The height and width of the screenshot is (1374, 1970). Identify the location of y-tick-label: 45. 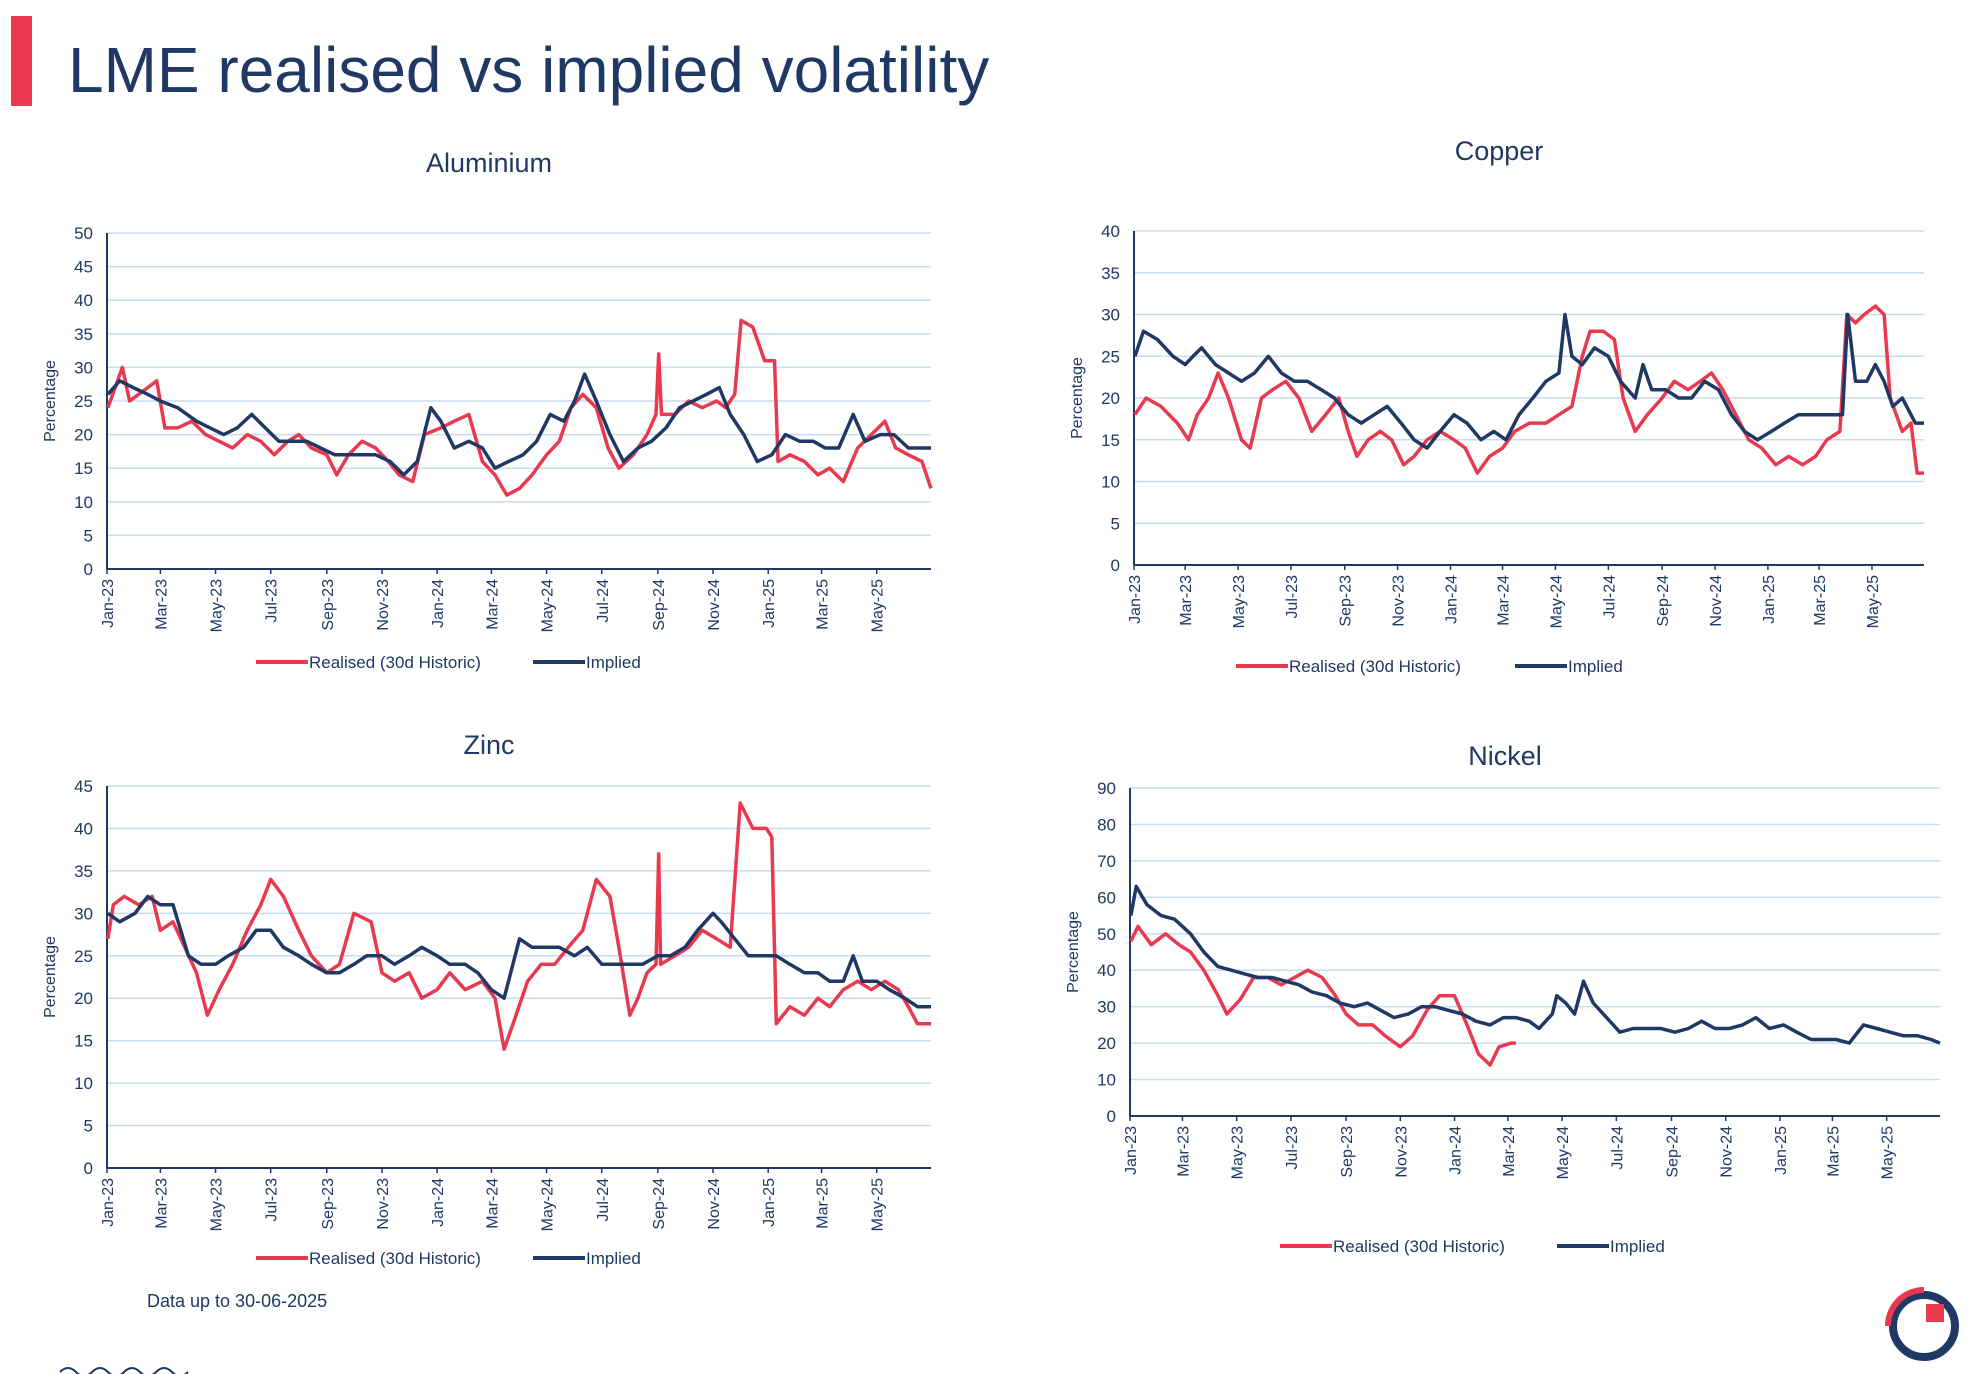
(83, 786).